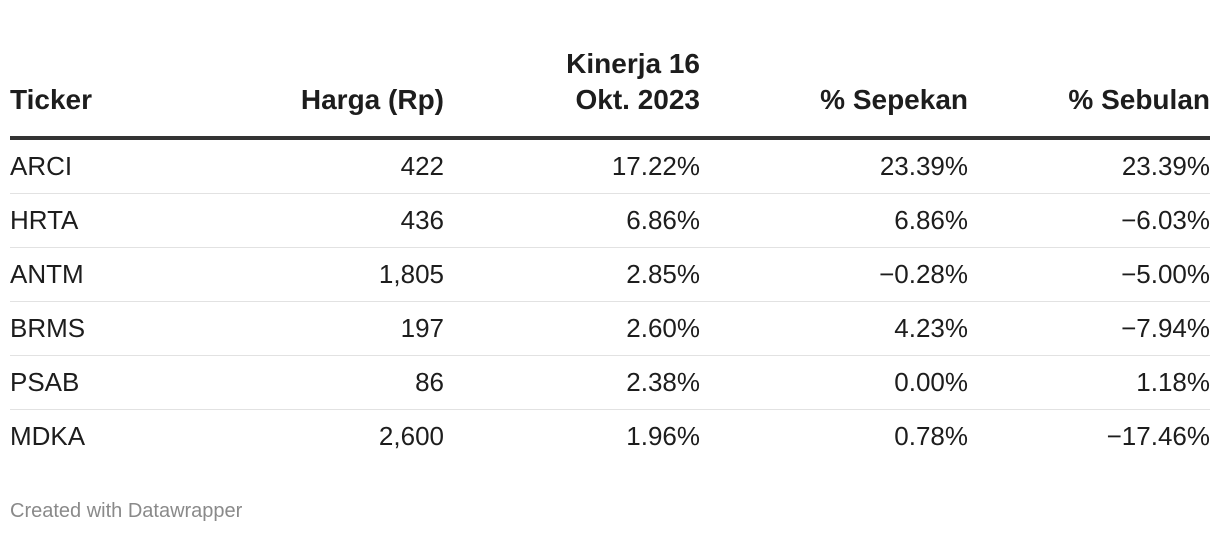  What do you see at coordinates (834, 93) in the screenshot?
I see `header-sepekan: % Sepekan` at bounding box center [834, 93].